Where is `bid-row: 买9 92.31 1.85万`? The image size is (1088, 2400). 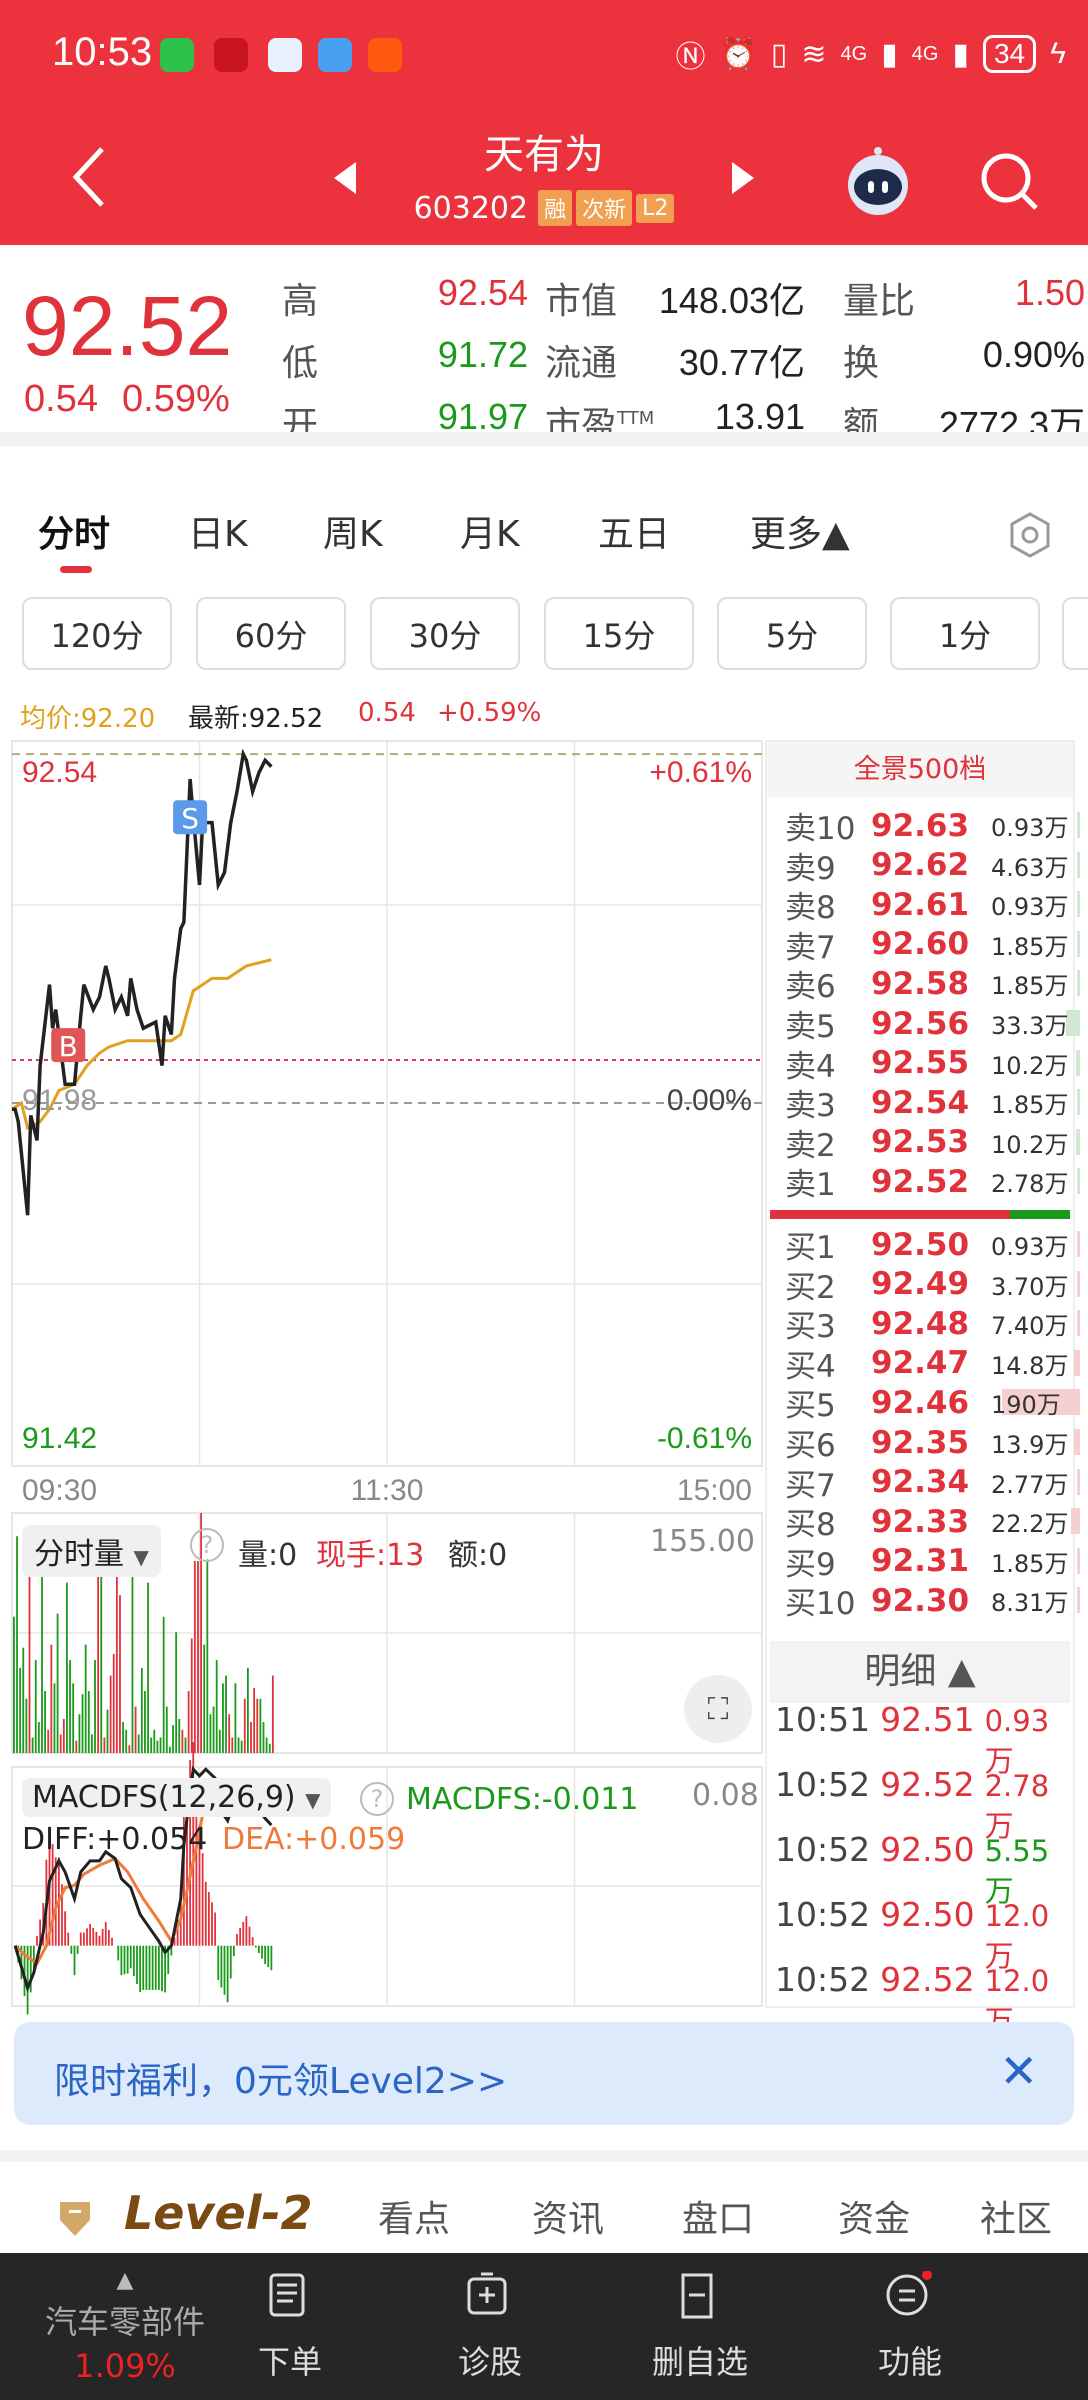
bid-row: 买9 92.31 1.85万 is located at coordinates (930, 1562).